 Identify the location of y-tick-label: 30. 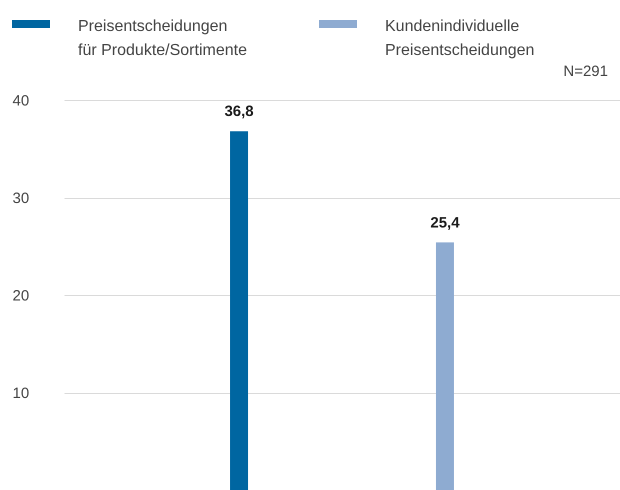
(21, 198).